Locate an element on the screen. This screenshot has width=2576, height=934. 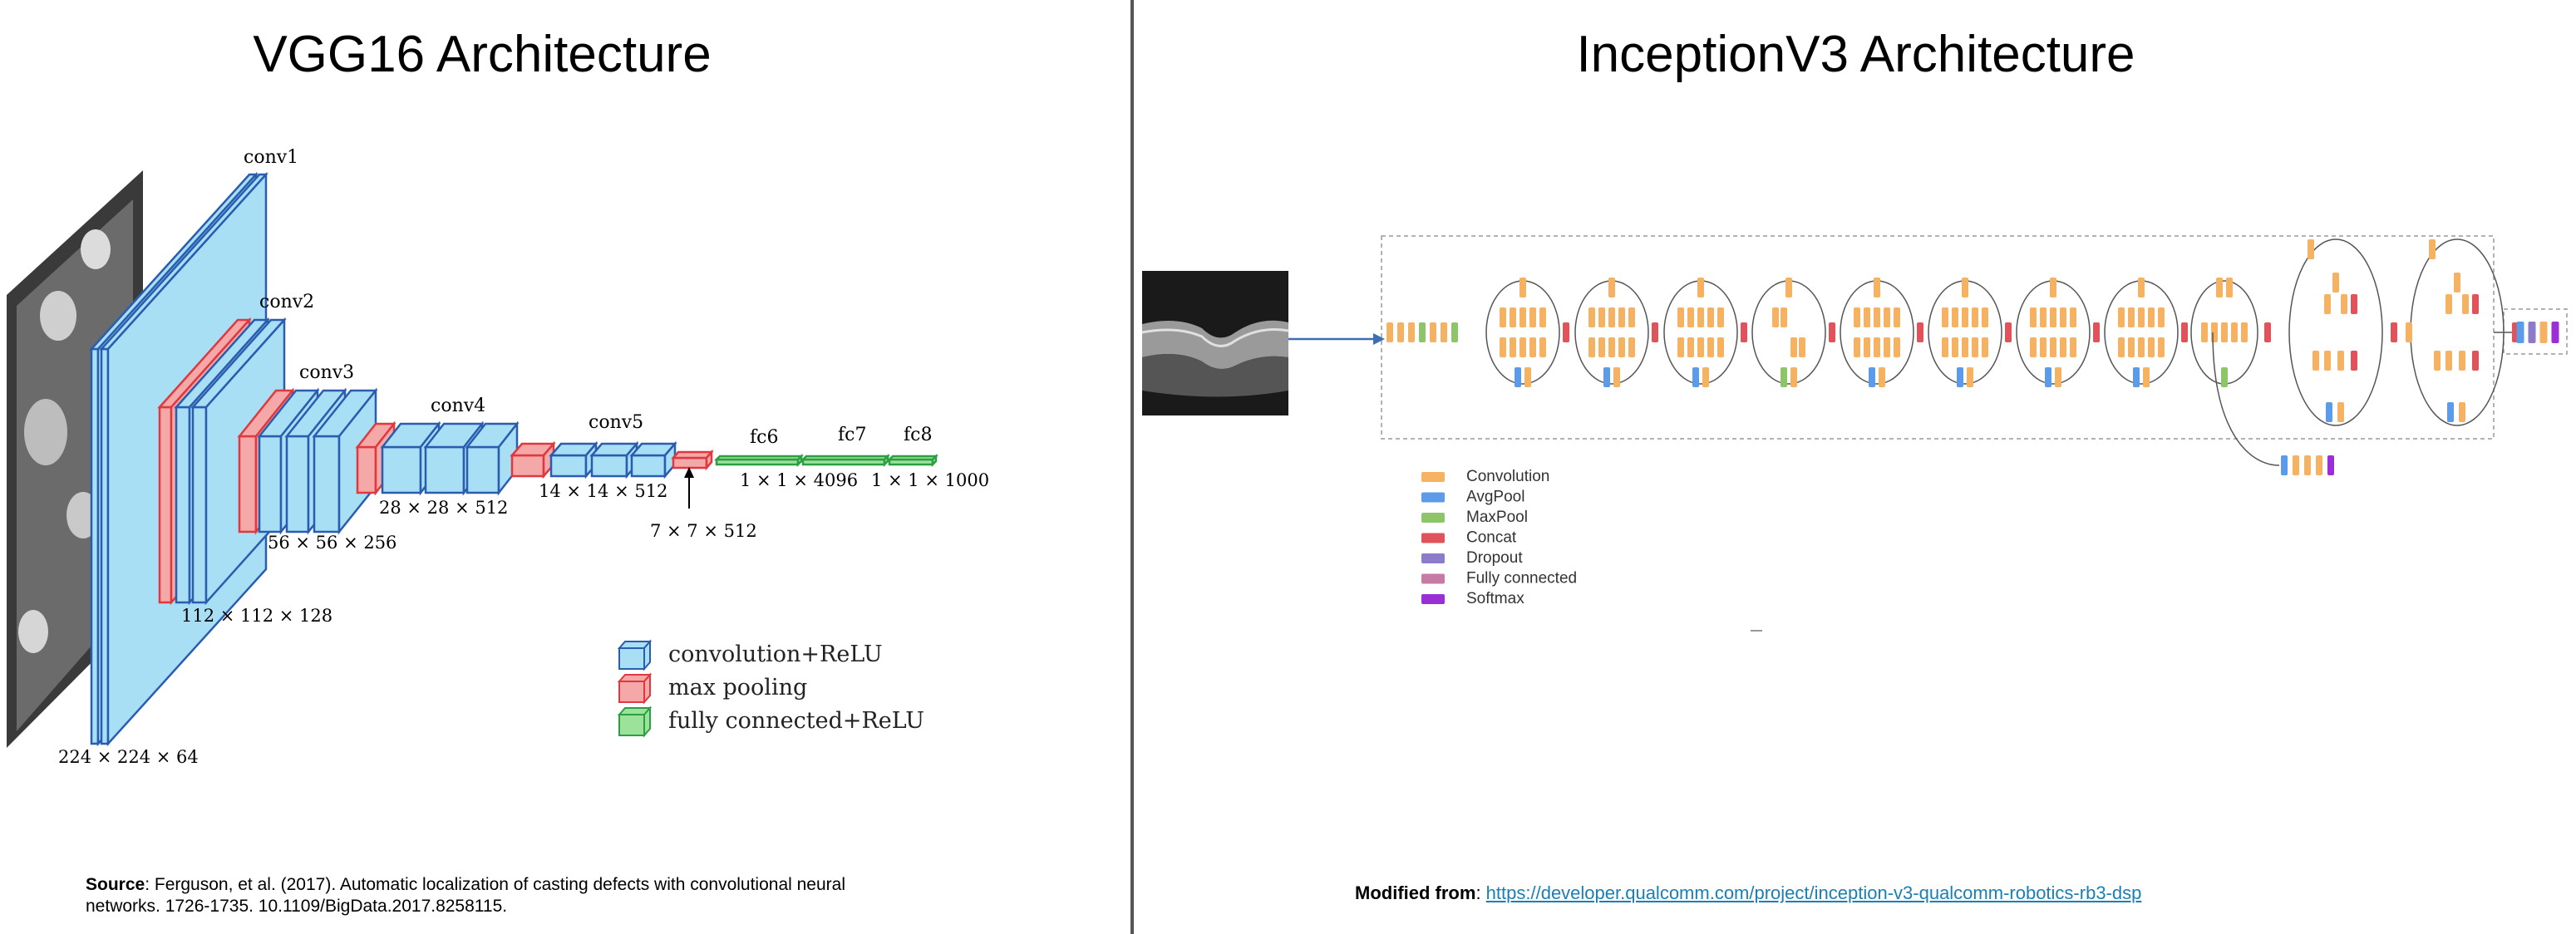
large-module-1-concat-out is located at coordinates (2394, 332).